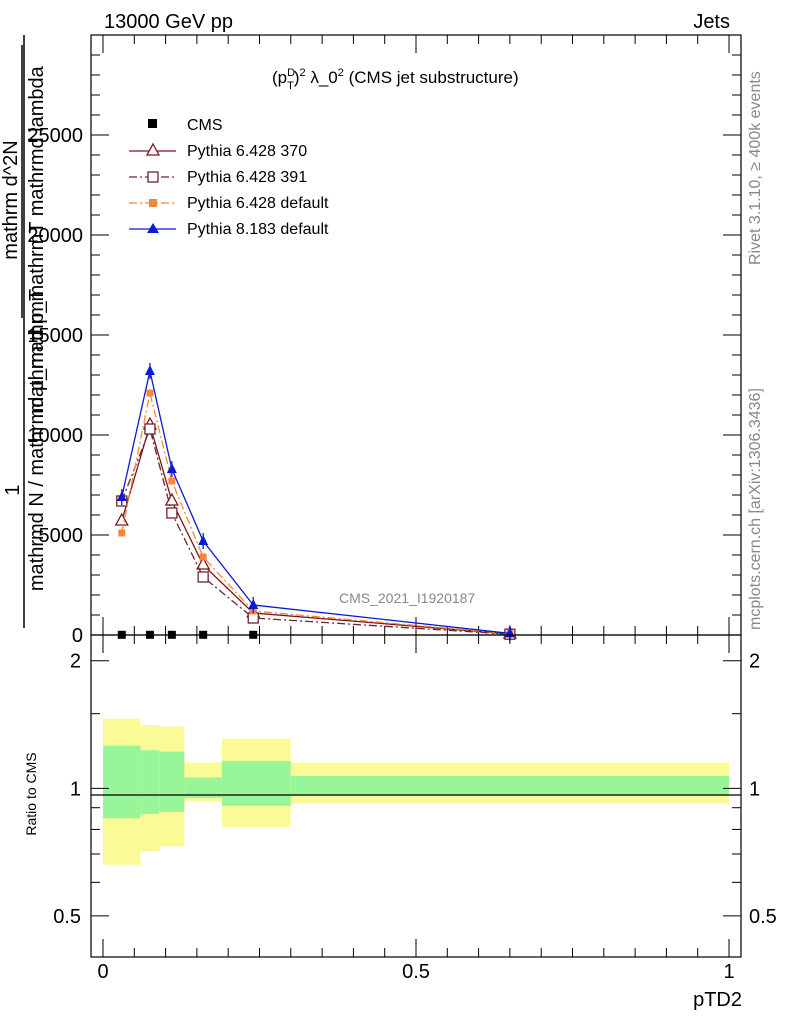  I want to click on series-line-py6_default, so click(315, 513).